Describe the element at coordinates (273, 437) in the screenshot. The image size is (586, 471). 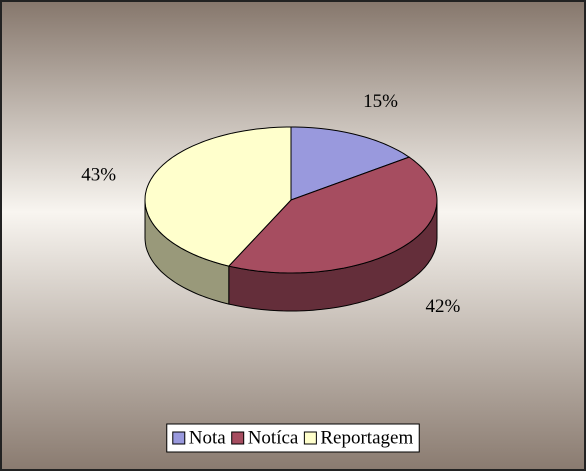
I see `legend-label: Notíca` at that location.